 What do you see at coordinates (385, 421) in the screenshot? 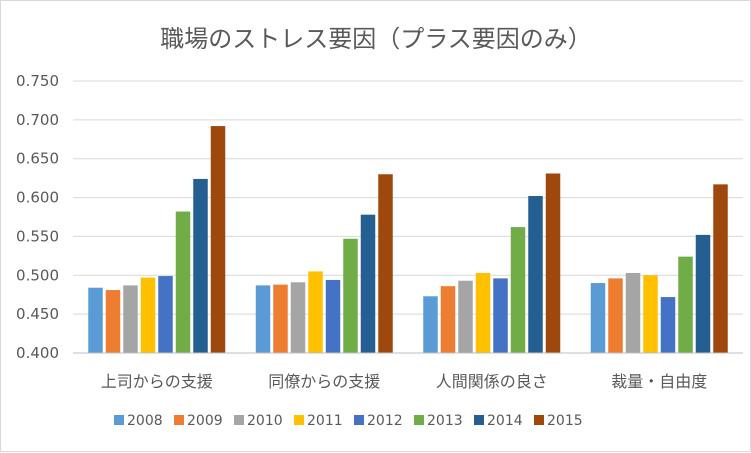
I see `legend-label: 2012` at bounding box center [385, 421].